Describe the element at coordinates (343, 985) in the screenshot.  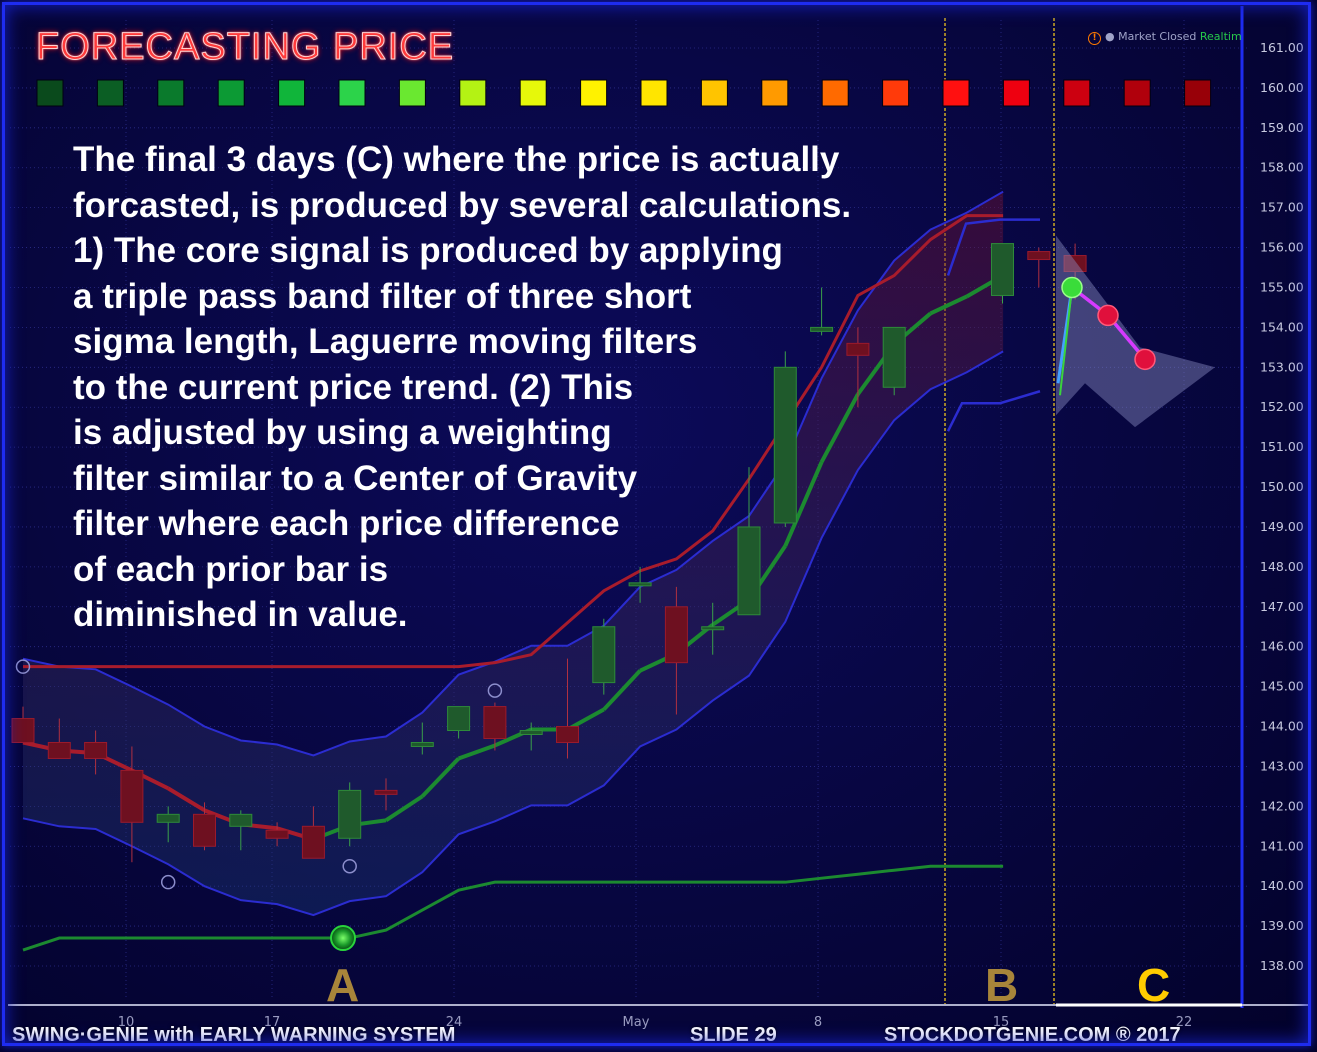
I see `marker-a: A` at that location.